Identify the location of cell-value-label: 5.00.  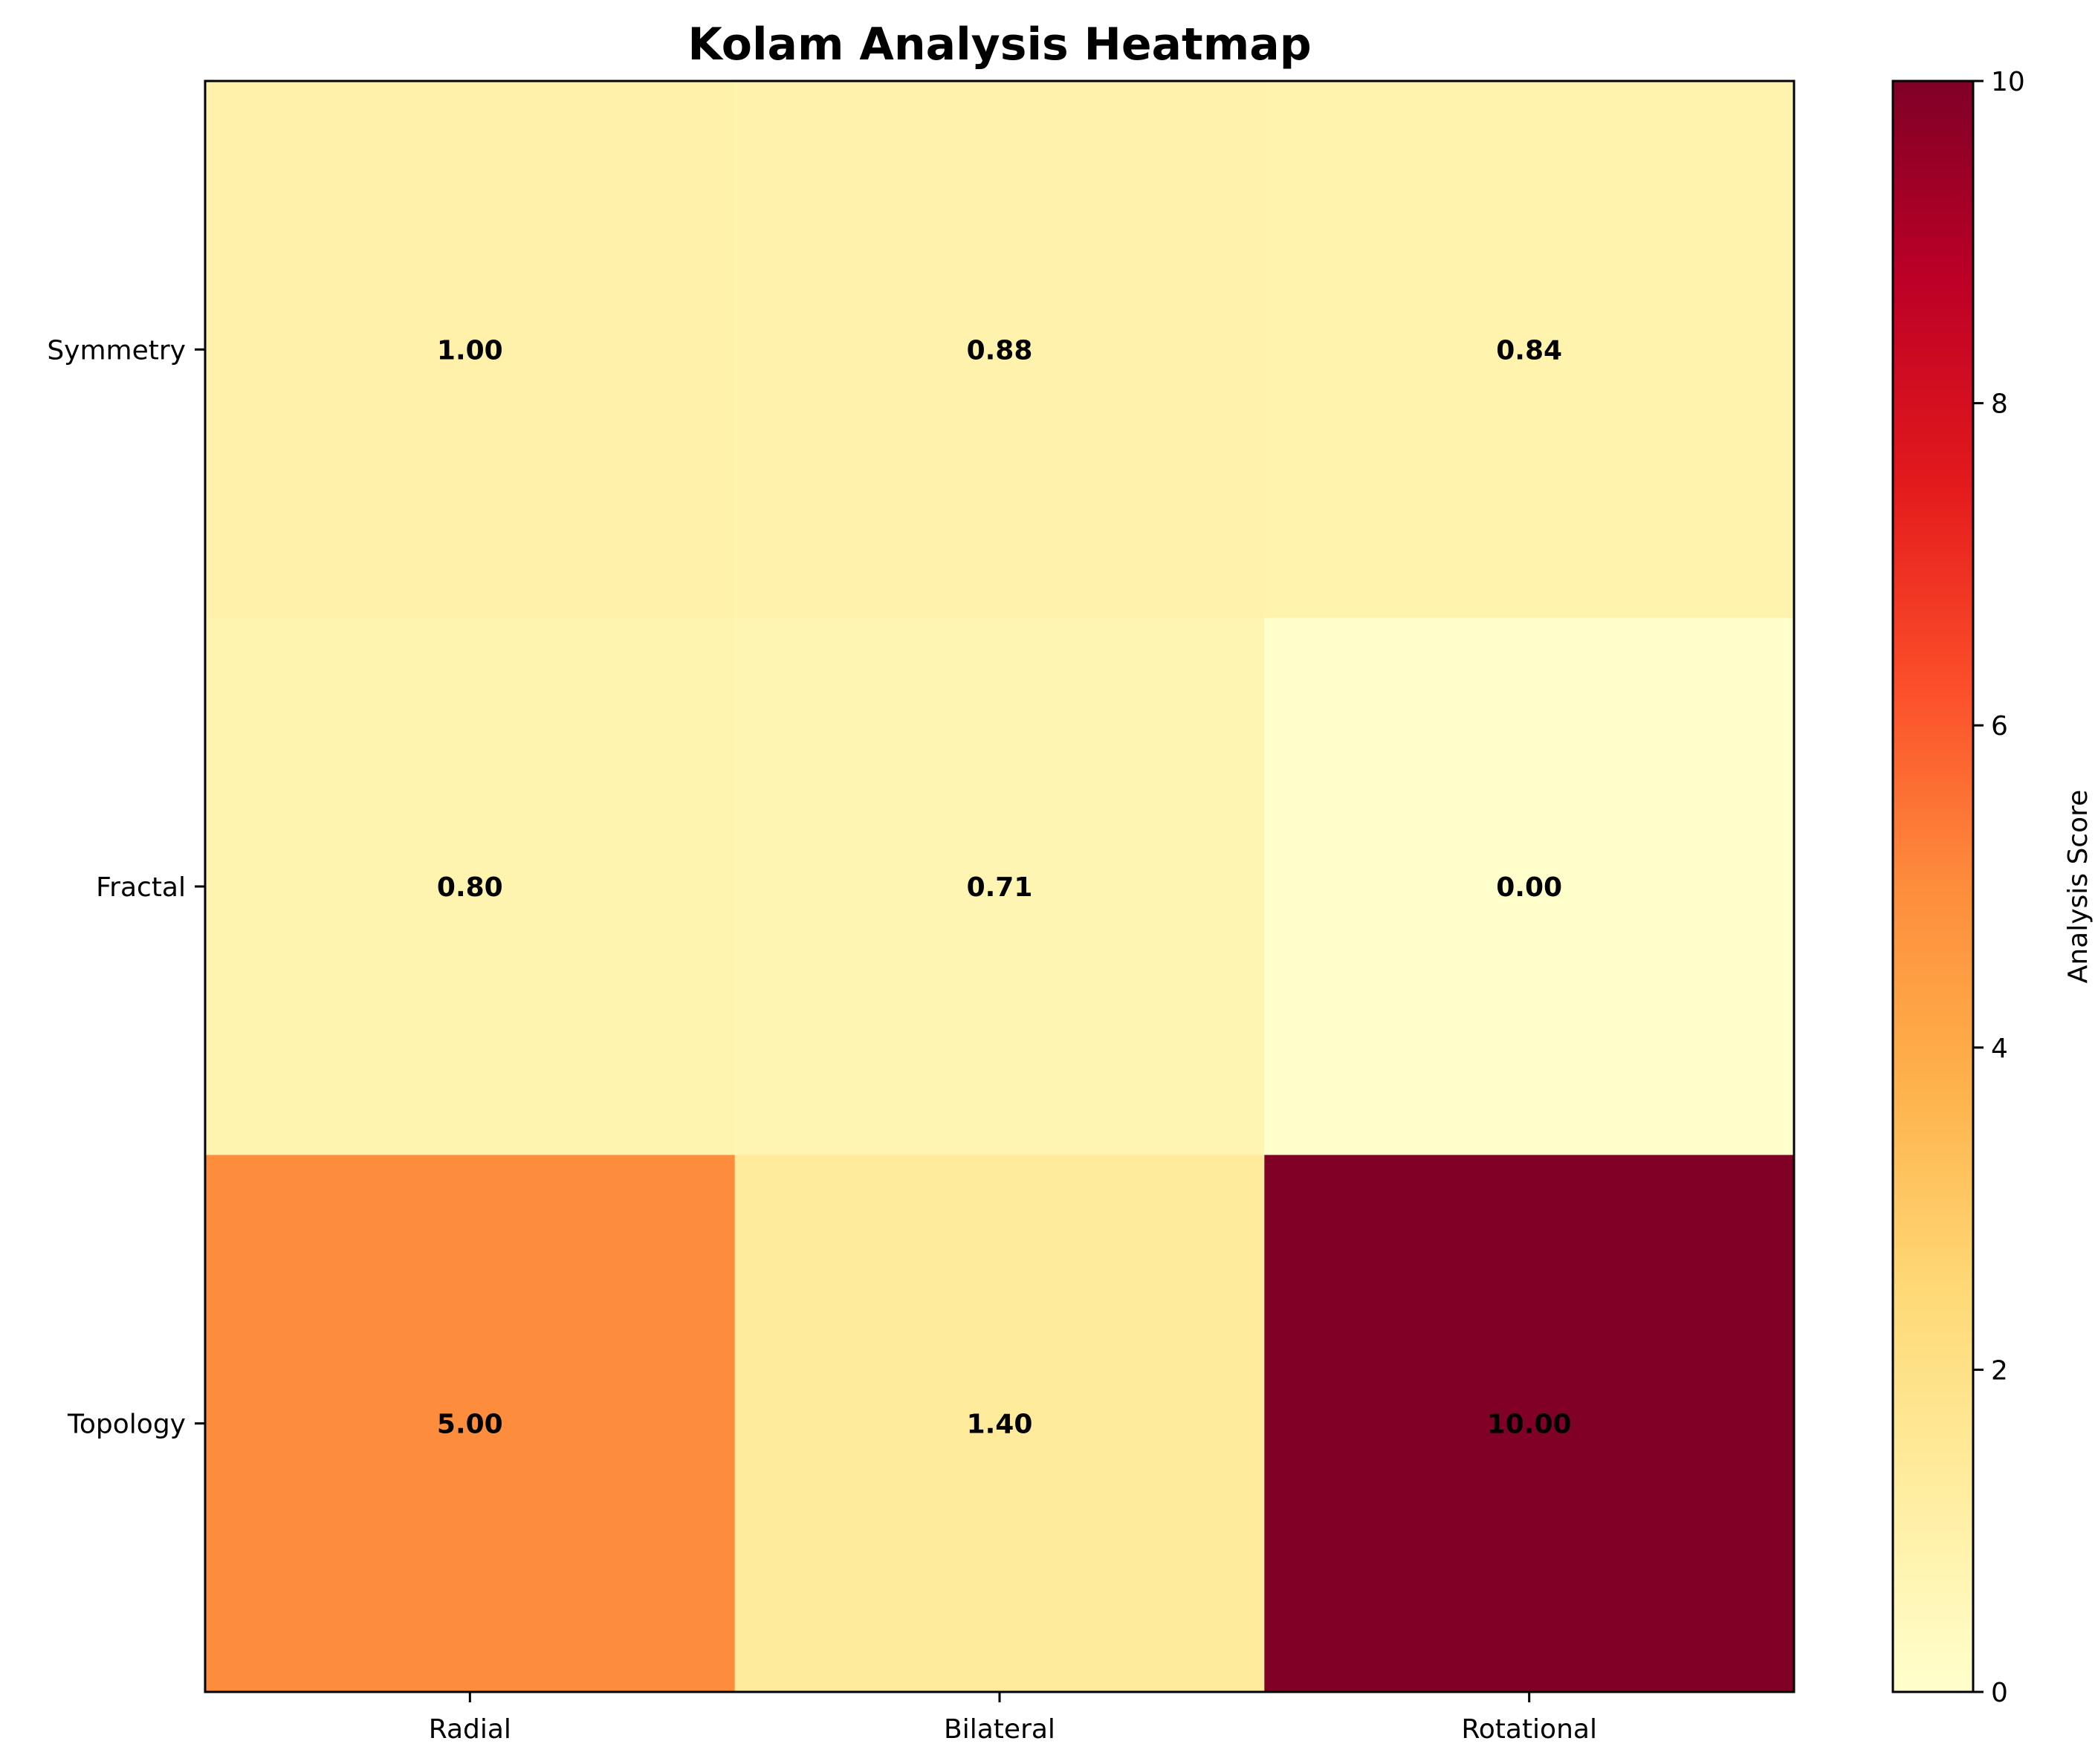
(470, 1425).